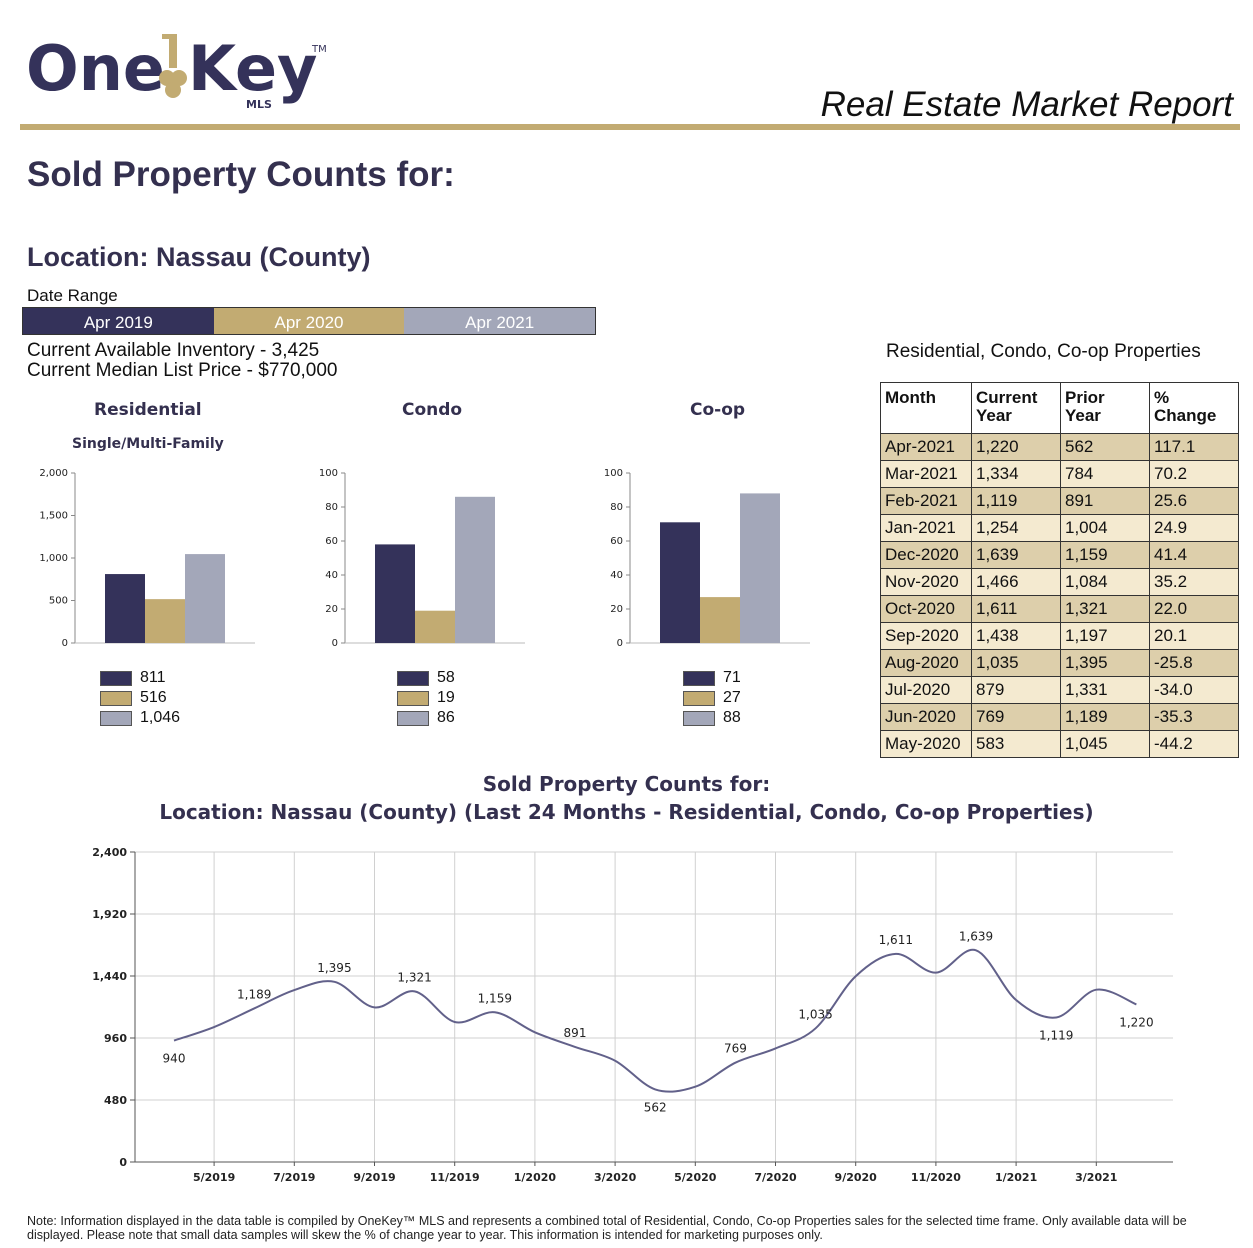 The width and height of the screenshot is (1253, 1248). I want to click on y-tick-label: 2,000, so click(53, 473).